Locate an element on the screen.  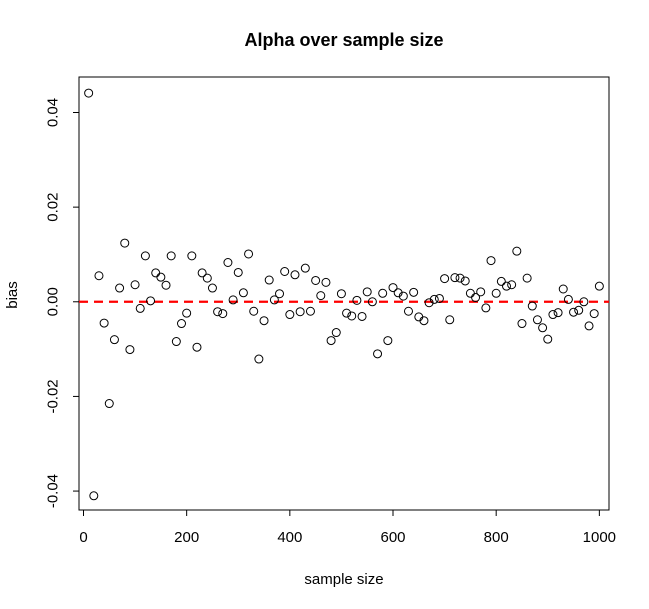
x-tick-label: 400 is located at coordinates (289, 537).